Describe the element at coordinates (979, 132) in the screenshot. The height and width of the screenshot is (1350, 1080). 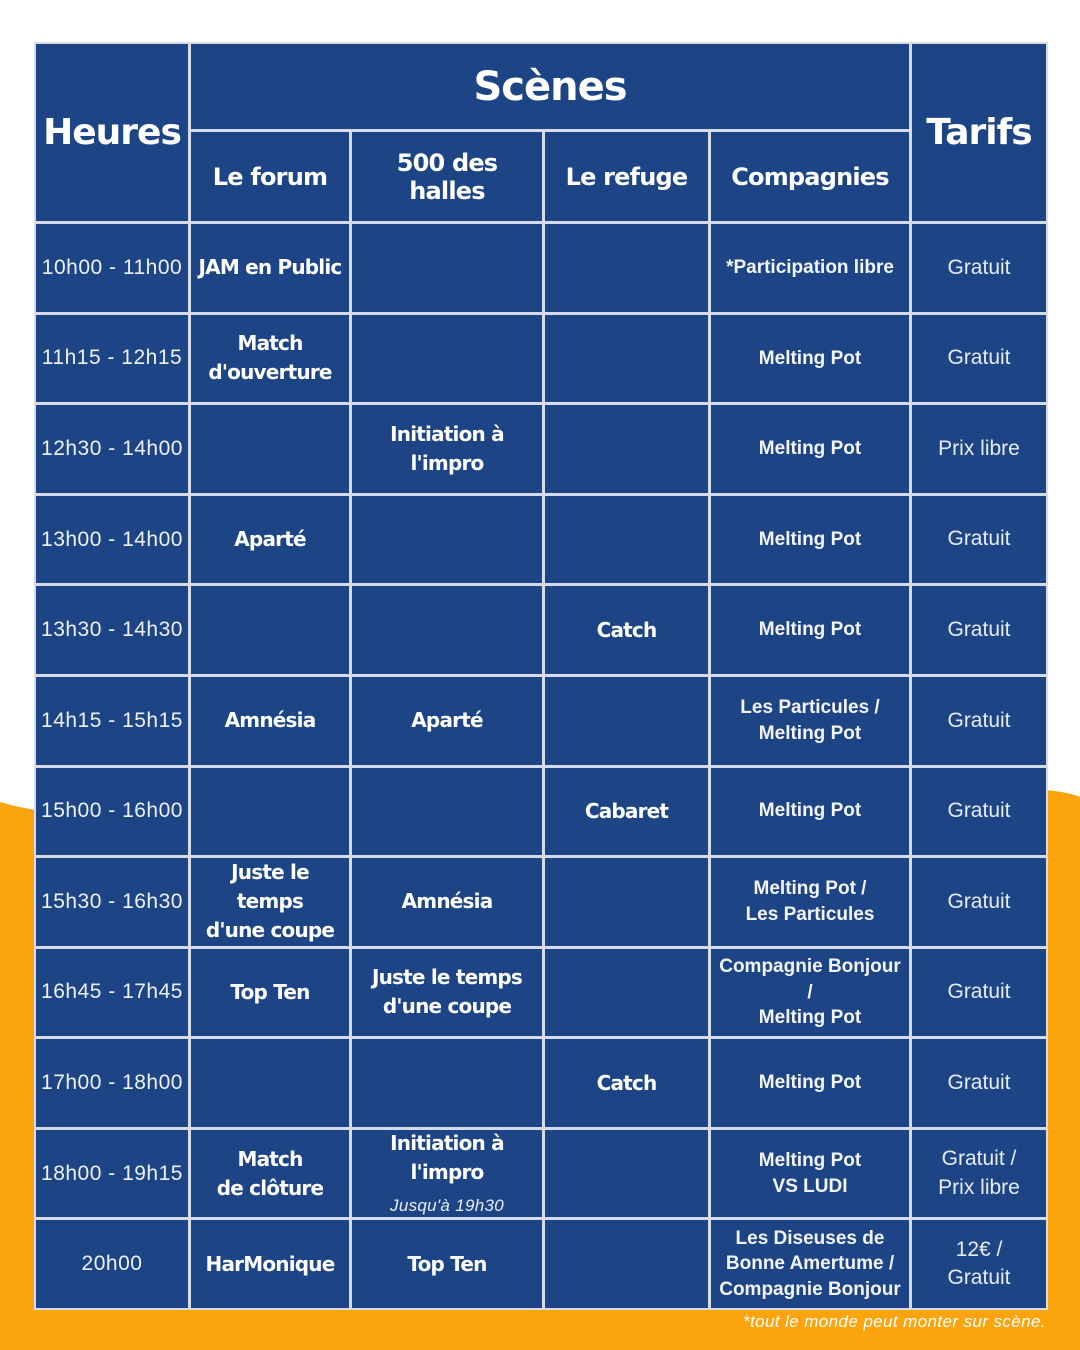
I see `header-tarifs: Tarifs` at that location.